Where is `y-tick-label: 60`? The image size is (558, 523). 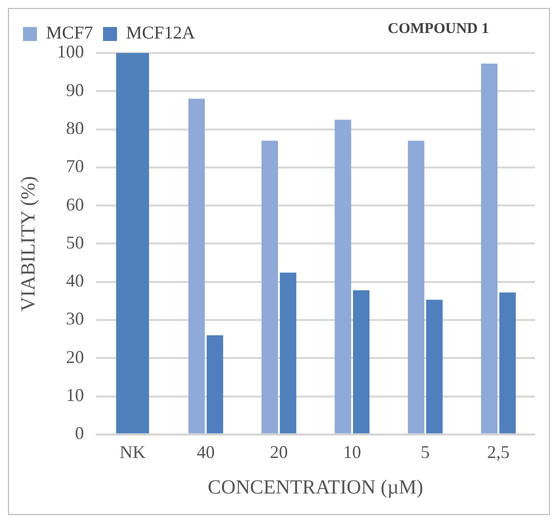 y-tick-label: 60 is located at coordinates (75, 204).